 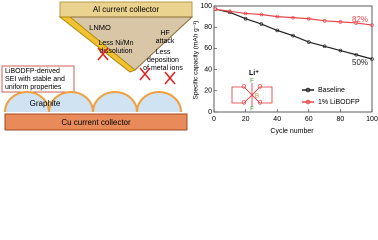 What do you see at coordinates (45, 103) in the screenshot?
I see `anode-label: Graphite` at bounding box center [45, 103].